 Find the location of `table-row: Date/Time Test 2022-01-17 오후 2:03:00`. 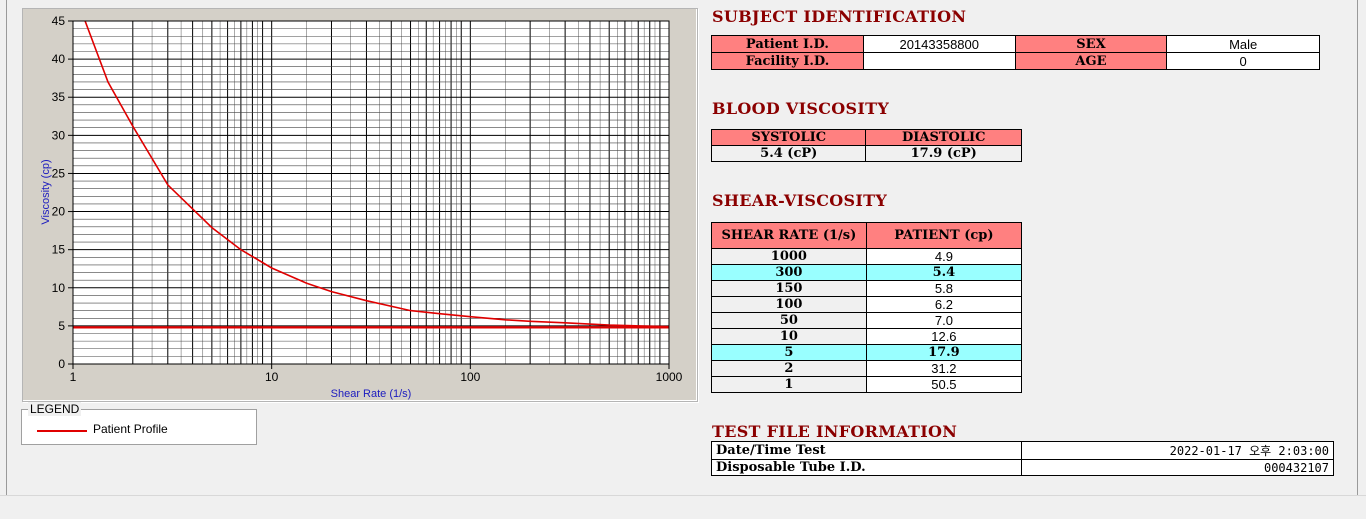

table-row: Date/Time Test 2022-01-17 오후 2:03:00 is located at coordinates (1022, 450).